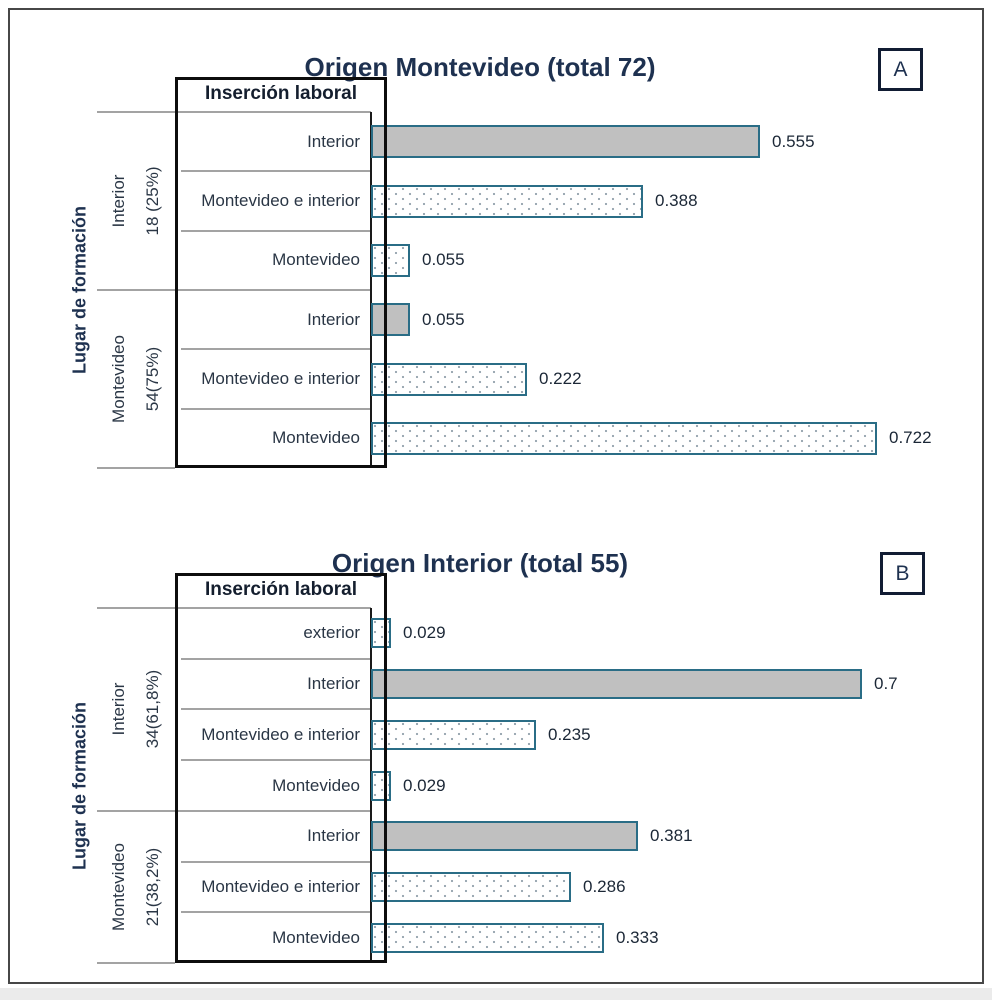 This screenshot has height=1000, width=992. I want to click on group-count-label-0: 18 (25%), so click(152, 201).